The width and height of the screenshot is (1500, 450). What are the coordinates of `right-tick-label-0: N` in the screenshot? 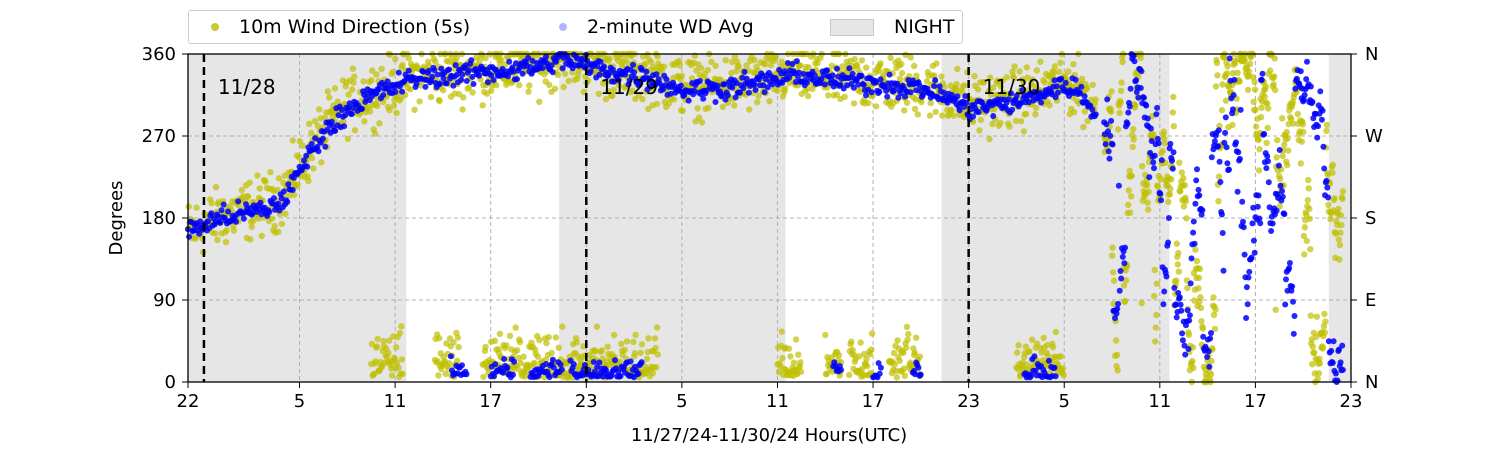 It's located at (1371, 382).